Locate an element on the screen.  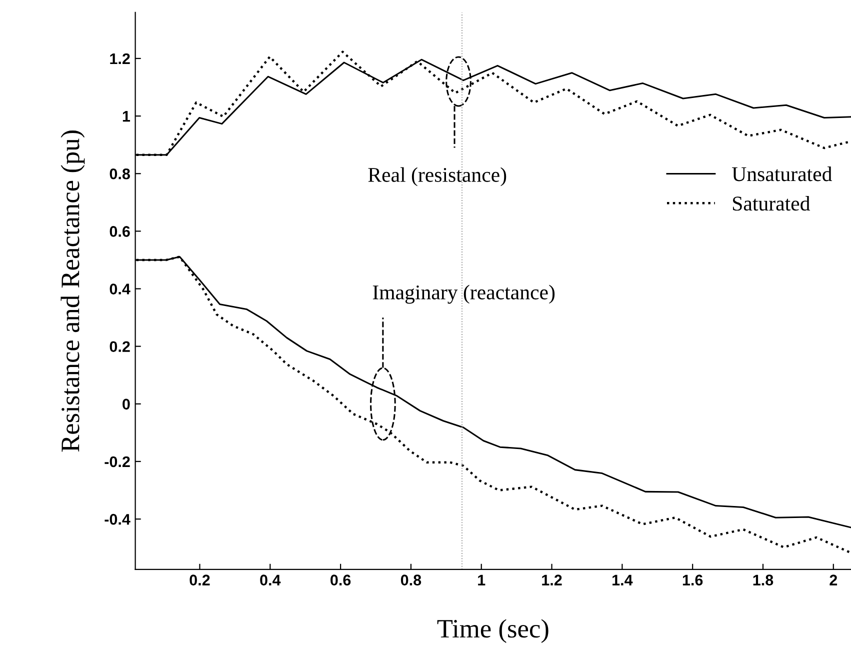
y-tick-label: 1 is located at coordinates (126, 116).